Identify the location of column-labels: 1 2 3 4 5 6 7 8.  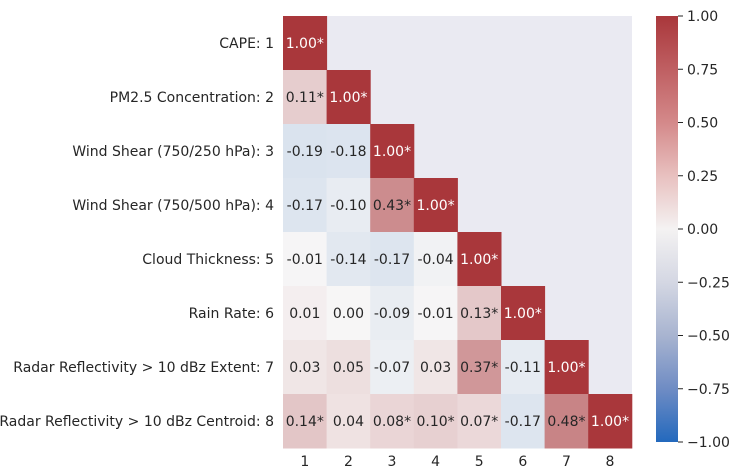
(457, 462).